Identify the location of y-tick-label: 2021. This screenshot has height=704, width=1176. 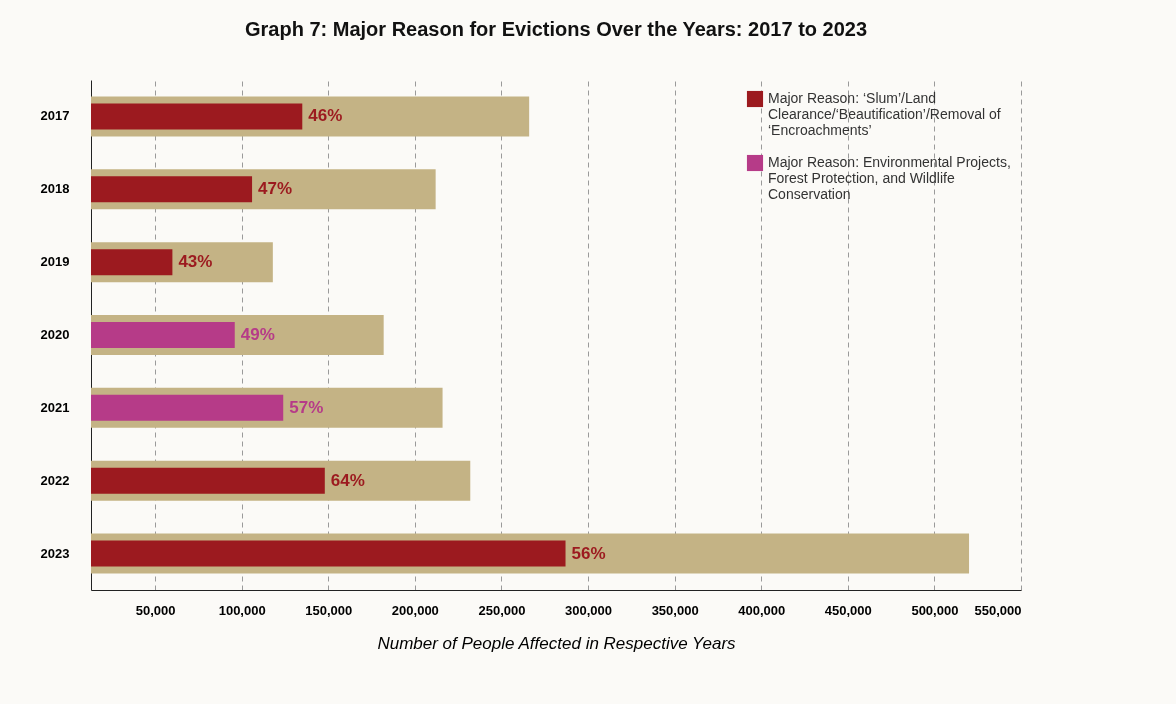
(55, 407).